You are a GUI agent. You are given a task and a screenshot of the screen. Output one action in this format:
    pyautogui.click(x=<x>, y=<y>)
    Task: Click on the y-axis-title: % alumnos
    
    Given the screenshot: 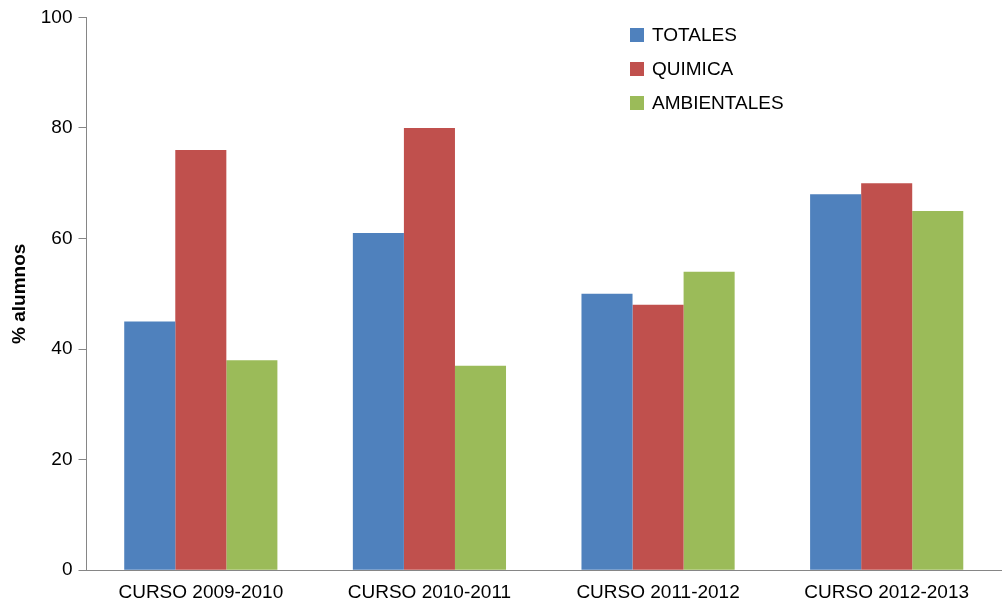 What is the action you would take?
    pyautogui.click(x=18, y=293)
    